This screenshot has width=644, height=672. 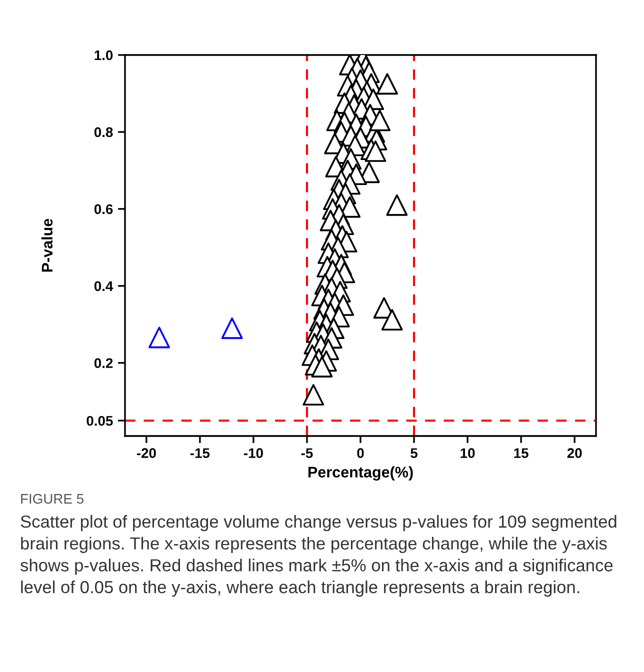 What do you see at coordinates (360, 473) in the screenshot?
I see `x-axis-title: Percentage(%)` at bounding box center [360, 473].